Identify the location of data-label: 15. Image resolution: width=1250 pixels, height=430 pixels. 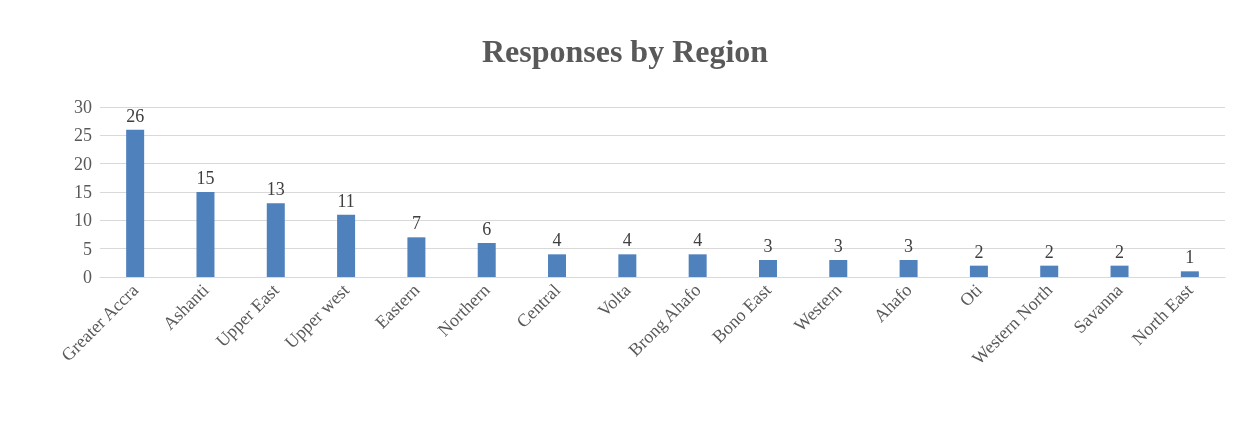
(205, 178).